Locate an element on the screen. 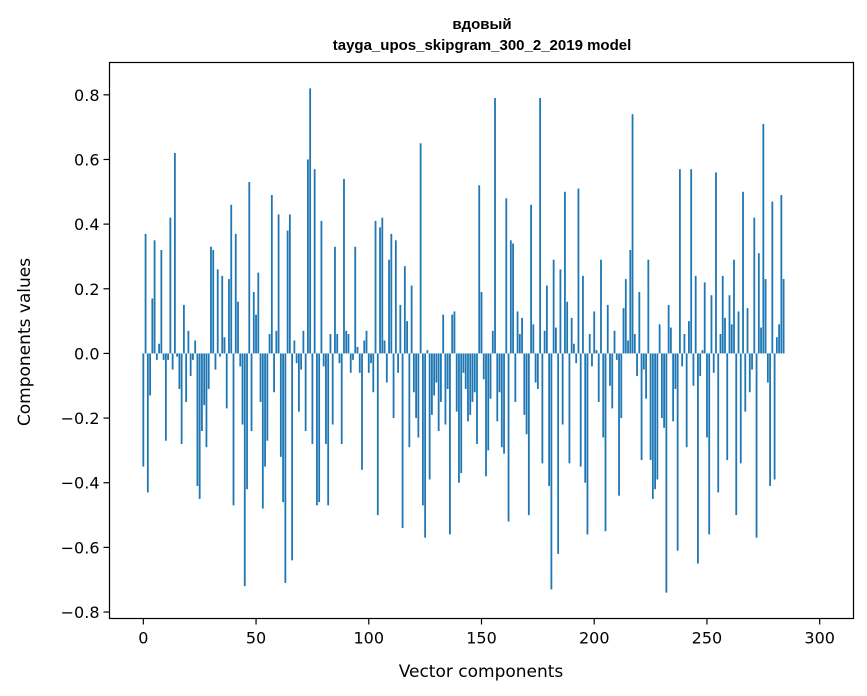  y-tick-label: −0.8 is located at coordinates (80, 612).